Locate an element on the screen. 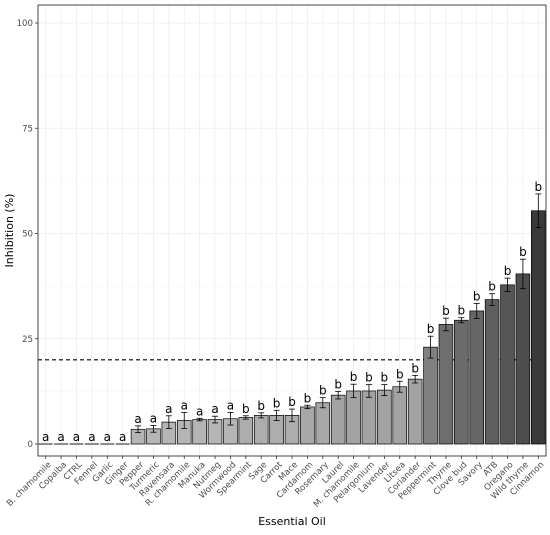 The width and height of the screenshot is (550, 535). y-axis: 0 25 50 75 100 is located at coordinates (27, 234).